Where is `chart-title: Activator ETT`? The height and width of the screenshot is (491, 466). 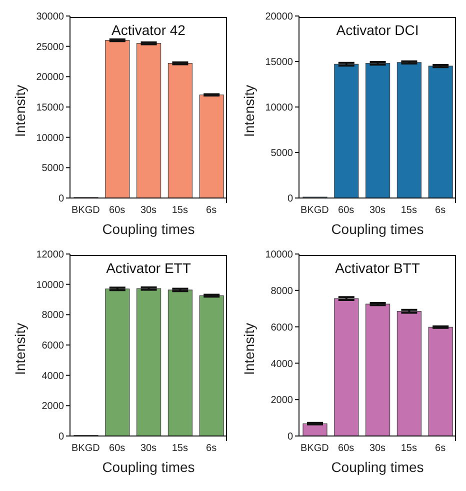
chart-title: Activator ETT is located at coordinates (148, 268).